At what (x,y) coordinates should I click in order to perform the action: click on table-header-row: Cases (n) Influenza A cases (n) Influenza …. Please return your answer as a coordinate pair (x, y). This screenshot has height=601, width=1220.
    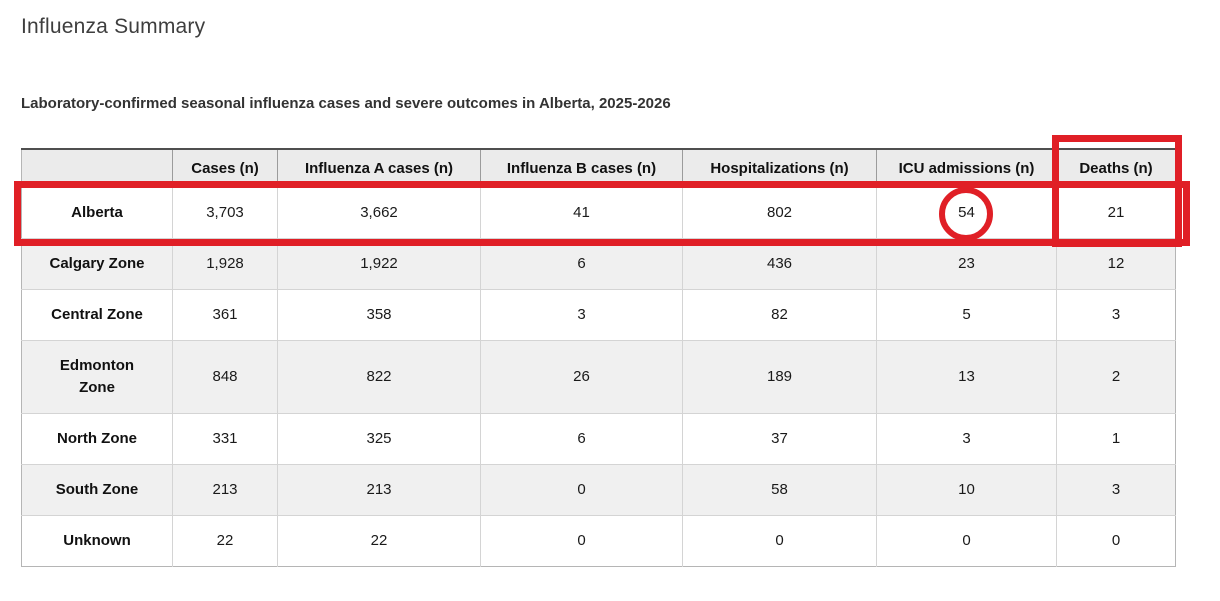
    Looking at the image, I should click on (598, 168).